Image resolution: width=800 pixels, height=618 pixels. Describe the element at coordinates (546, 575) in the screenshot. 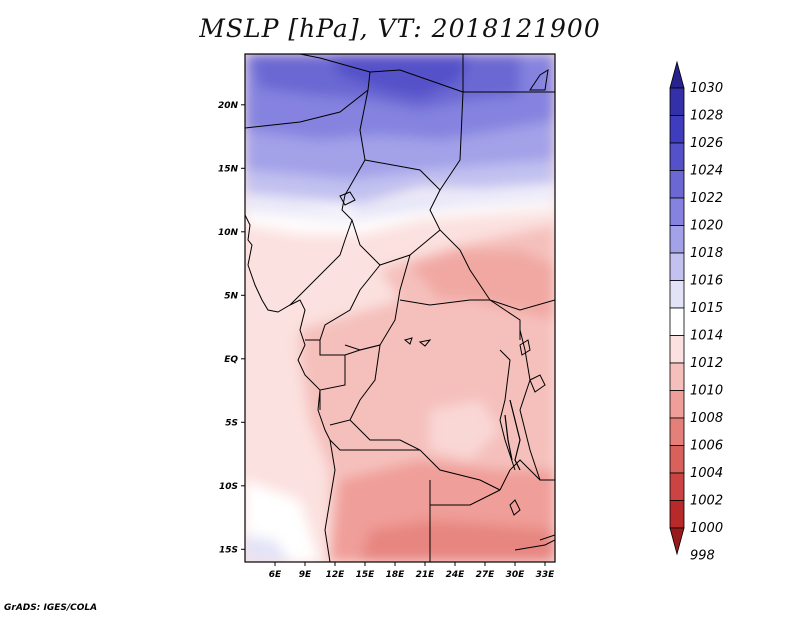

I see `lon-tick-label: 33E` at that location.